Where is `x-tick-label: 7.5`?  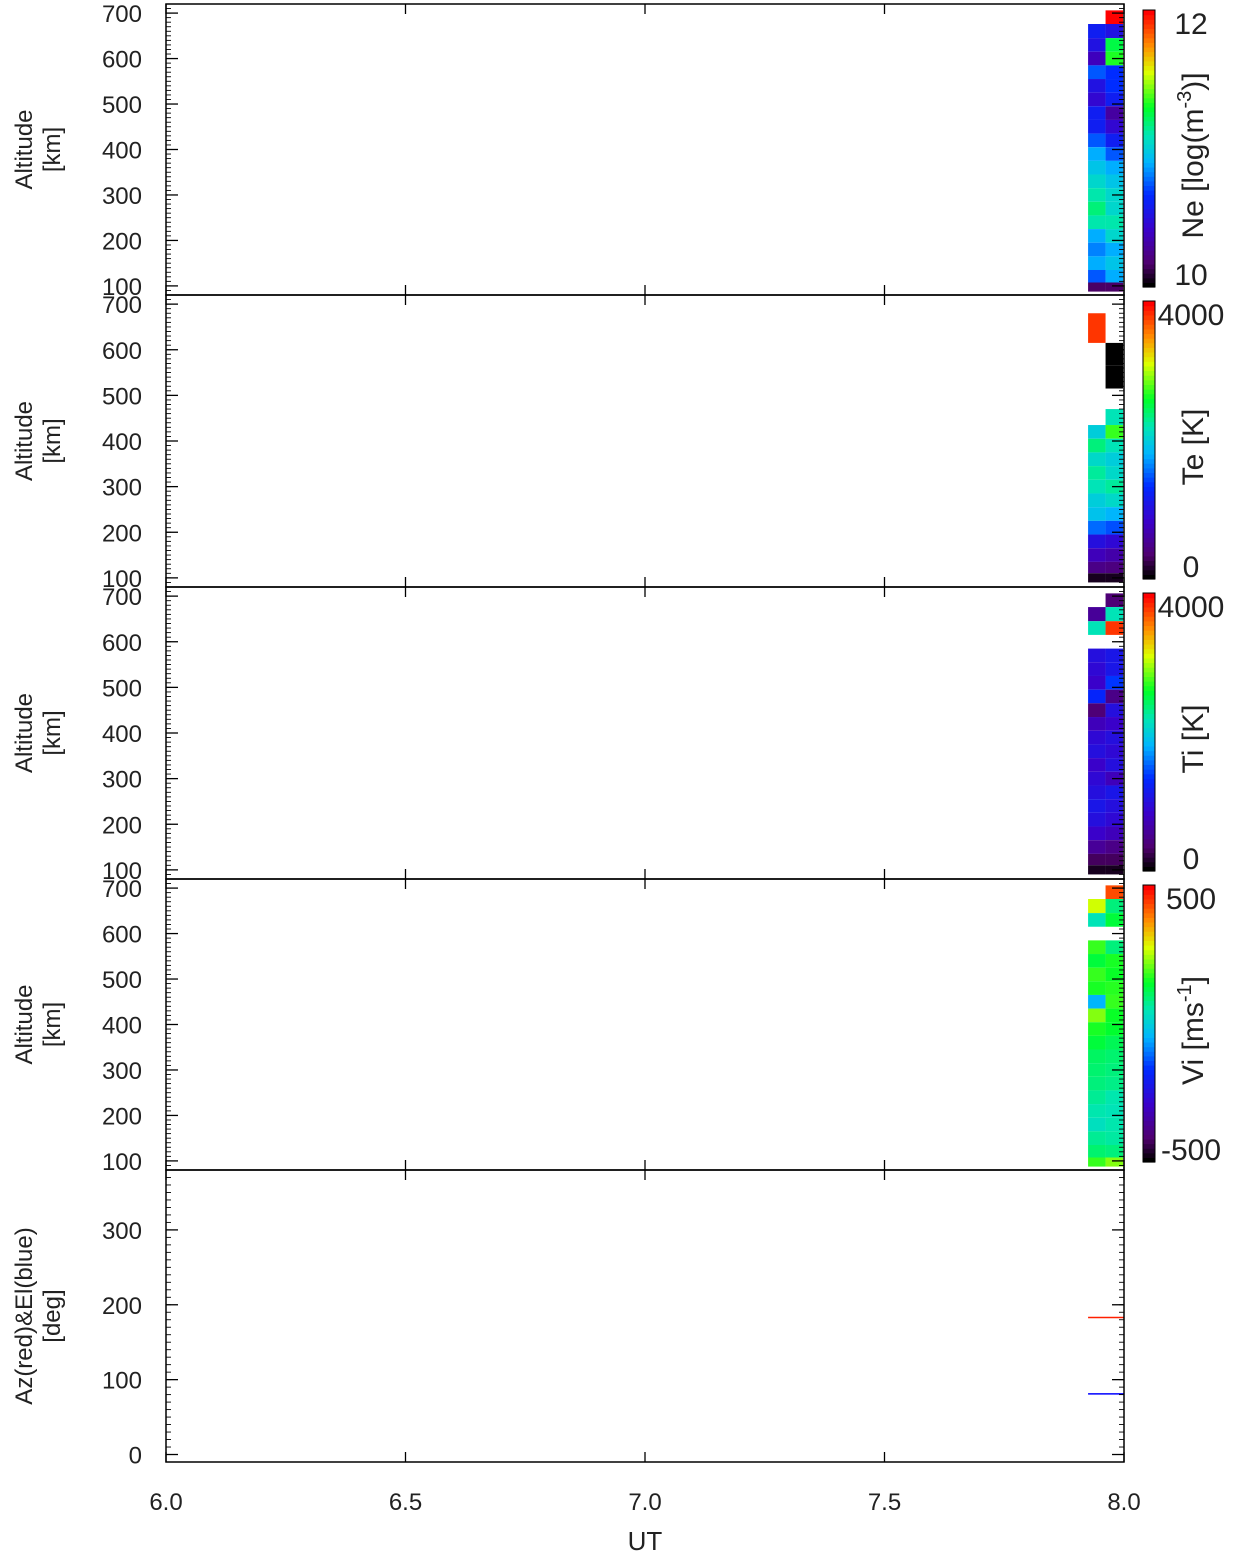
x-tick-label: 7.5 is located at coordinates (884, 1502).